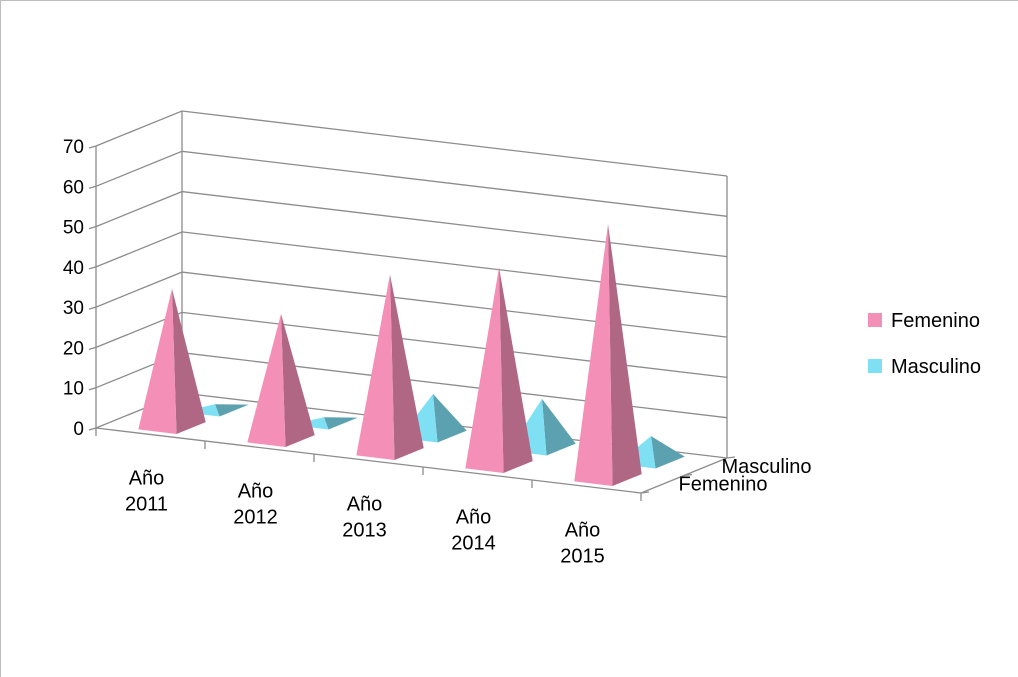 The image size is (1018, 677). I want to click on legend: Femenino Masculino, so click(924, 344).